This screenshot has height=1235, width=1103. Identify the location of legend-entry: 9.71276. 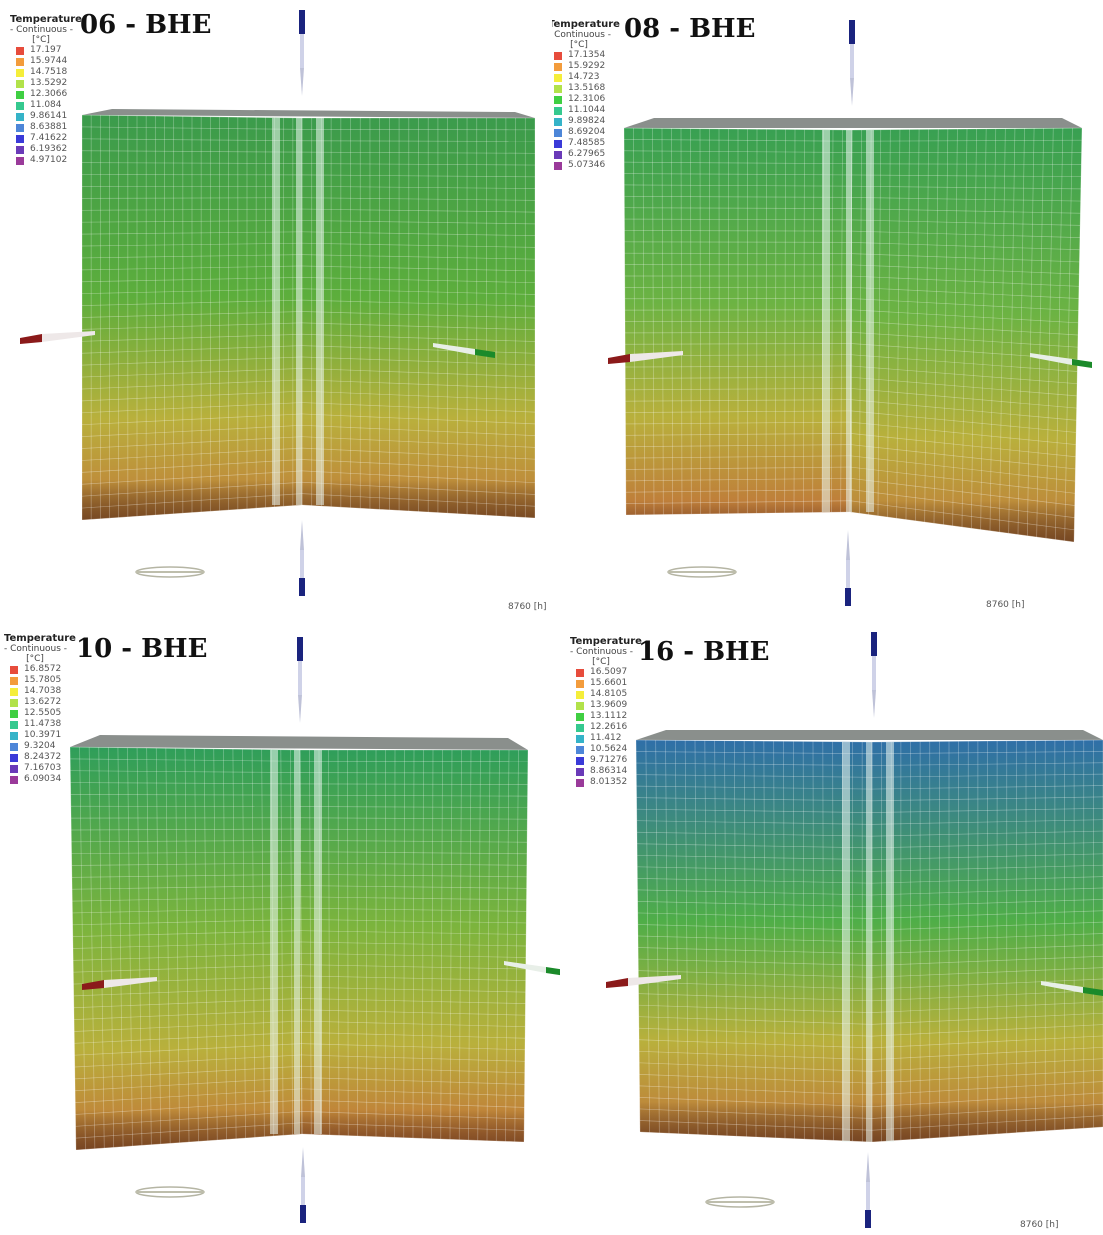
(606, 760).